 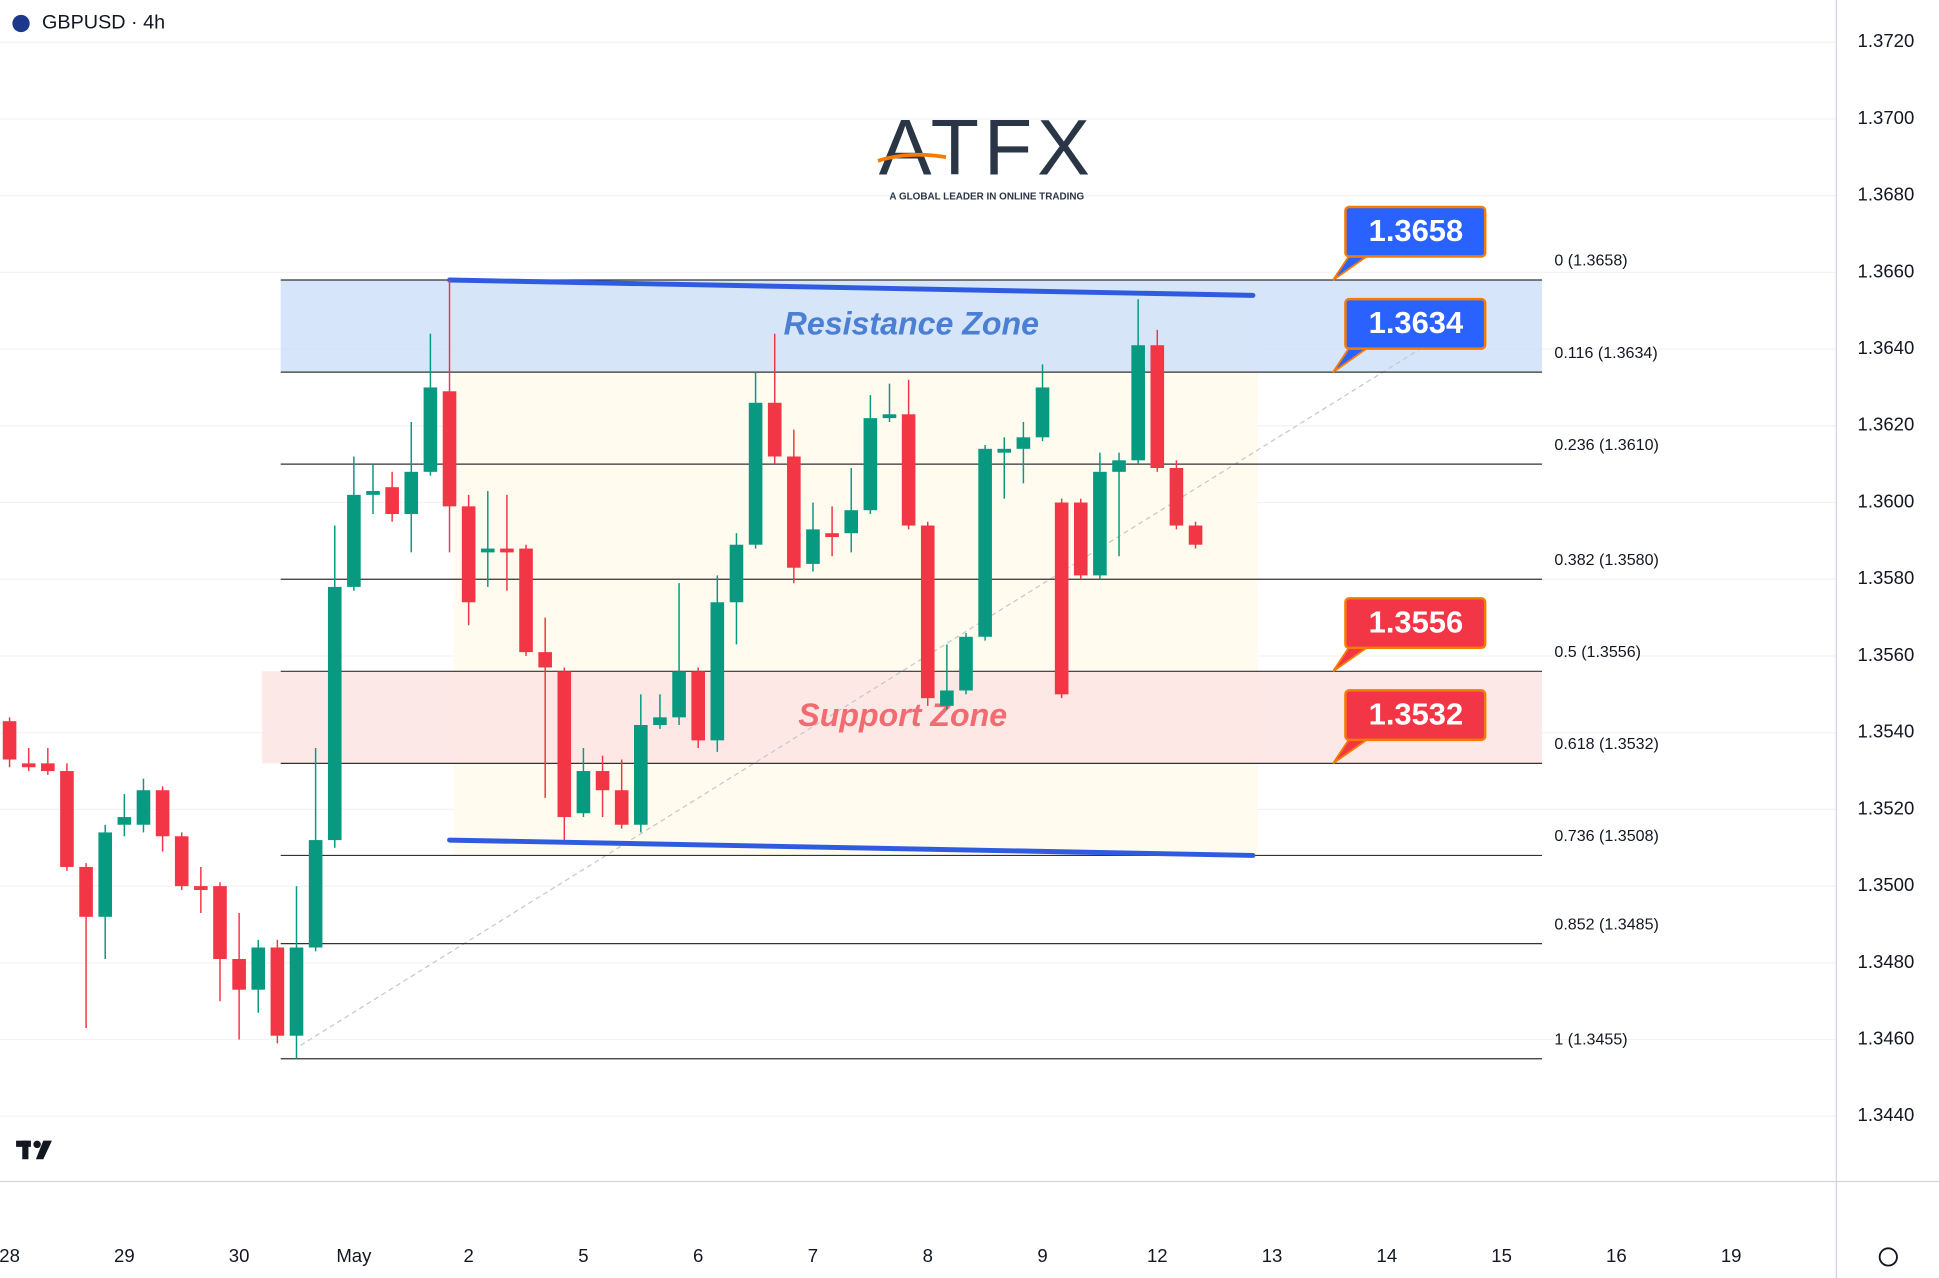 I want to click on y-tick-label: 1.3600, so click(x=1886, y=500).